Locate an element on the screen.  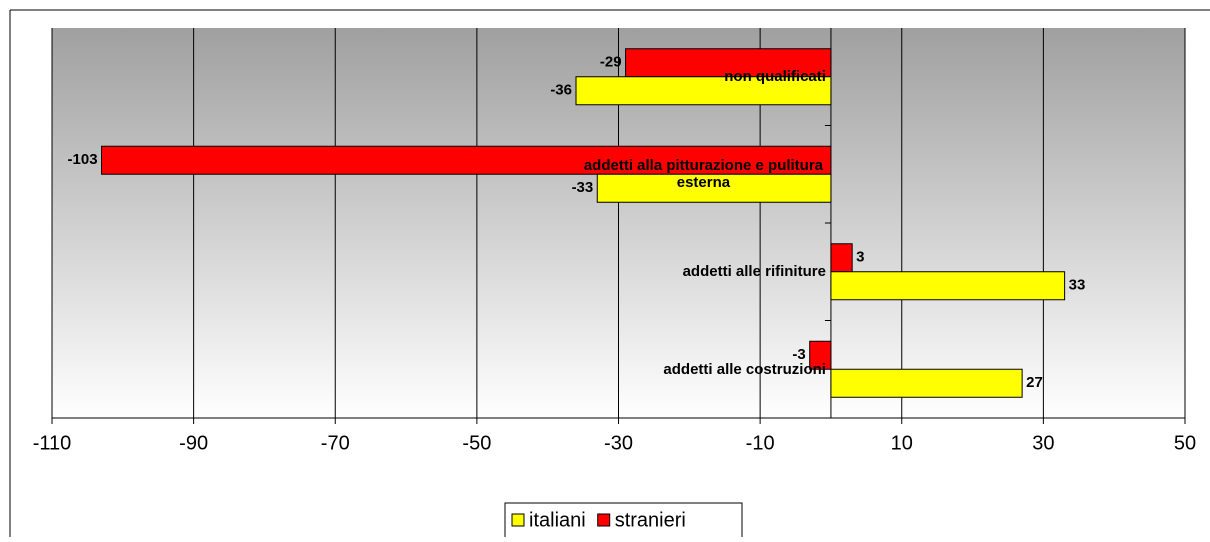
value-label: 3 is located at coordinates (860, 257).